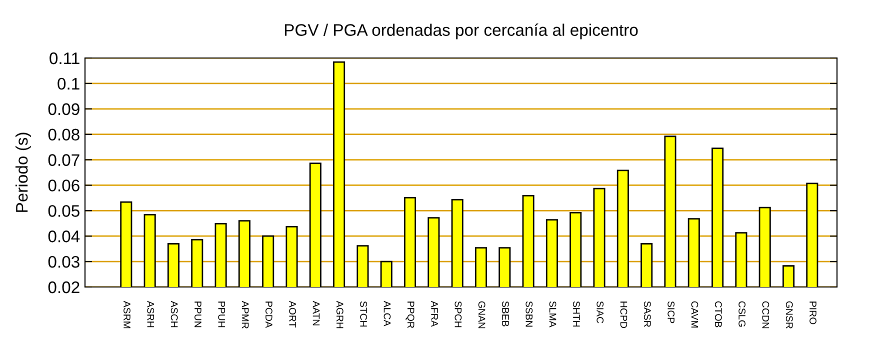 Image resolution: width=870 pixels, height=350 pixels. I want to click on x-tick-label: SBEB, so click(505, 313).